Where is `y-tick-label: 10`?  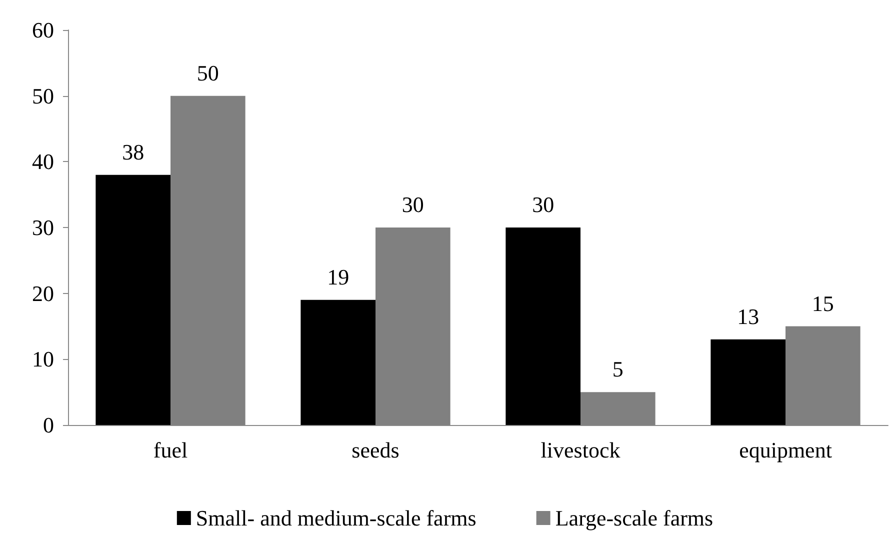
y-tick-label: 10 is located at coordinates (43, 359).